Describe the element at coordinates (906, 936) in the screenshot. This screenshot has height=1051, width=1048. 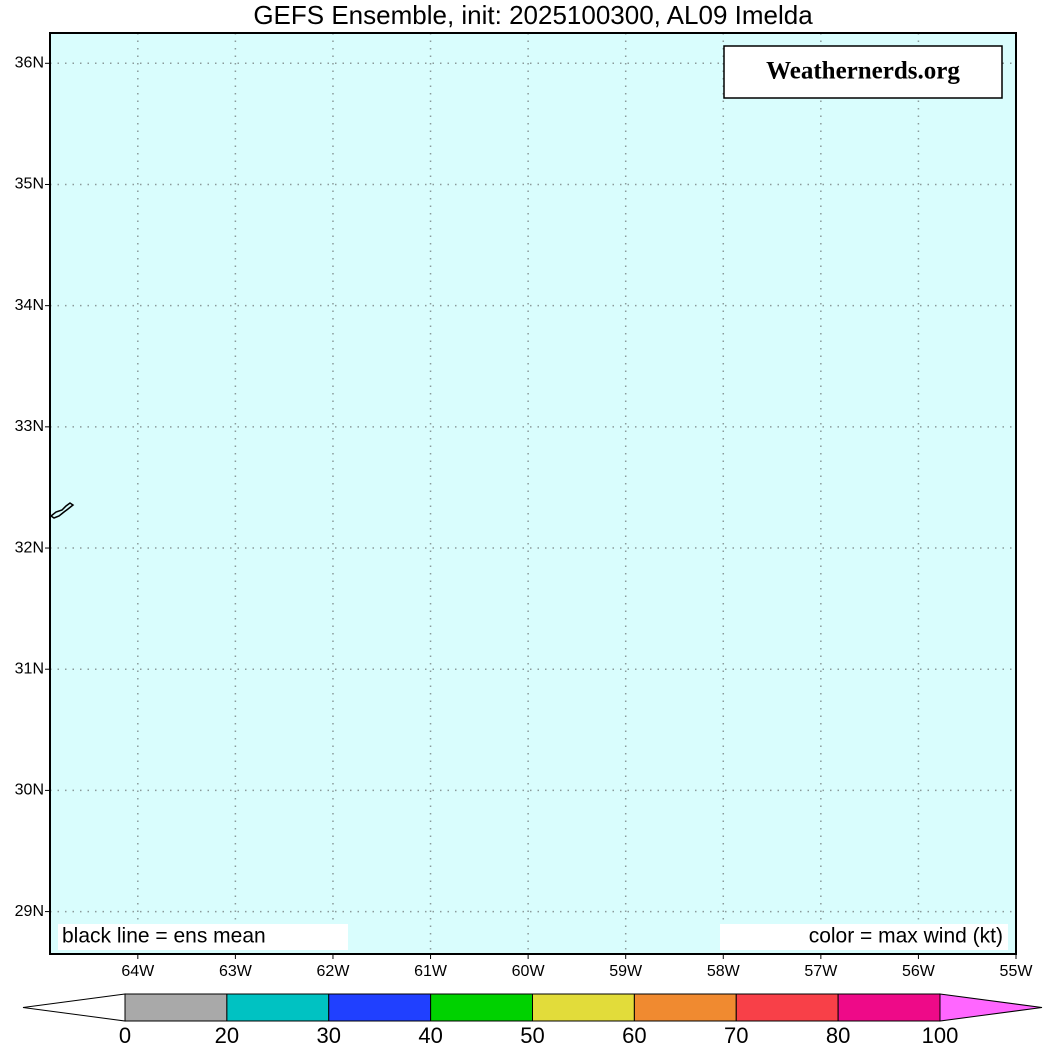
I see `legend-right: color = max wind (kt)` at that location.